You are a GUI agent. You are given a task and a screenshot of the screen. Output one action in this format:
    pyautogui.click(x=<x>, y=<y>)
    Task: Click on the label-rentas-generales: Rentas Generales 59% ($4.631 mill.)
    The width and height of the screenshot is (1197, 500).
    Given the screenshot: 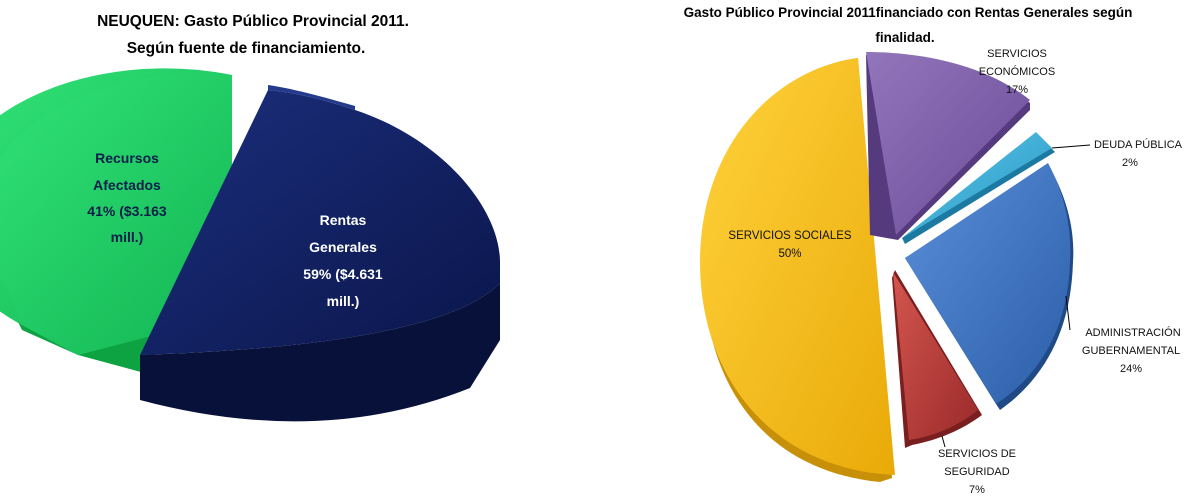 What is the action you would take?
    pyautogui.click(x=343, y=260)
    